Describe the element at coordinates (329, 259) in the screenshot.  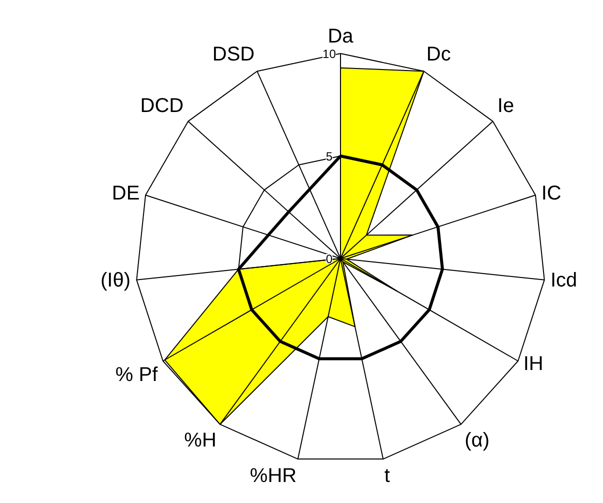
I see `y-tick-label: 0` at that location.